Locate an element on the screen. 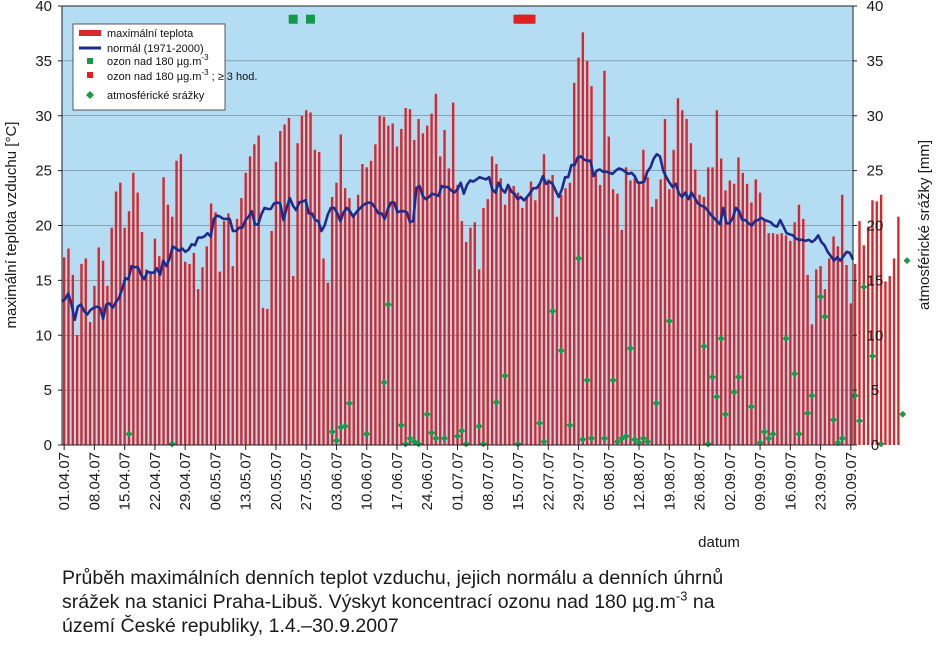 This screenshot has height=655, width=950. legend-label-precip: atmosférické srážky is located at coordinates (156, 96).